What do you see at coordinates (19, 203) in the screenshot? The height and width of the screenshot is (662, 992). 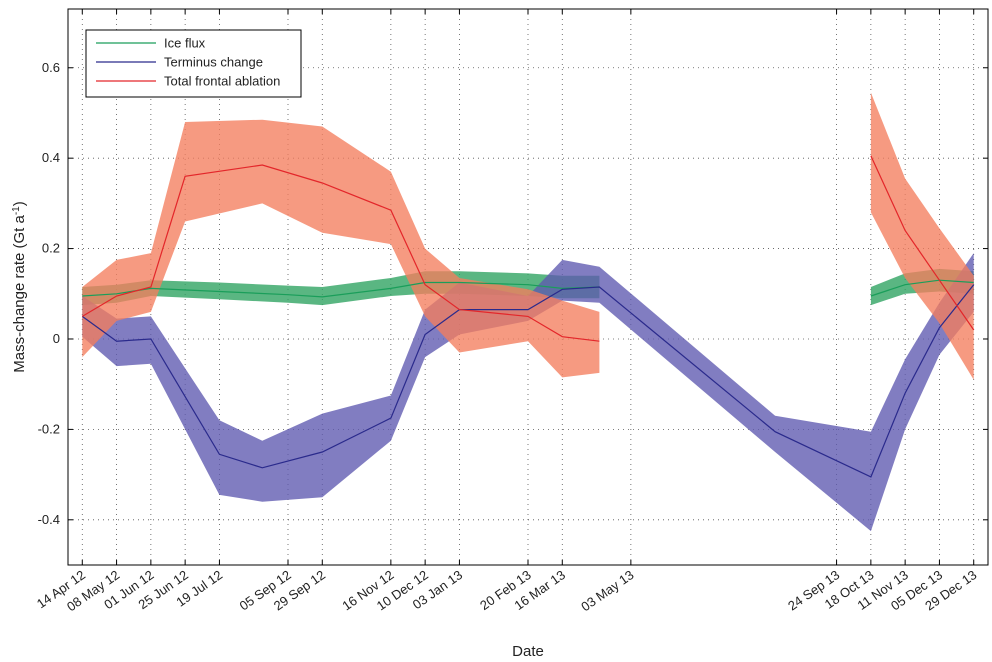 I see `y-axis-title-end: )` at bounding box center [19, 203].